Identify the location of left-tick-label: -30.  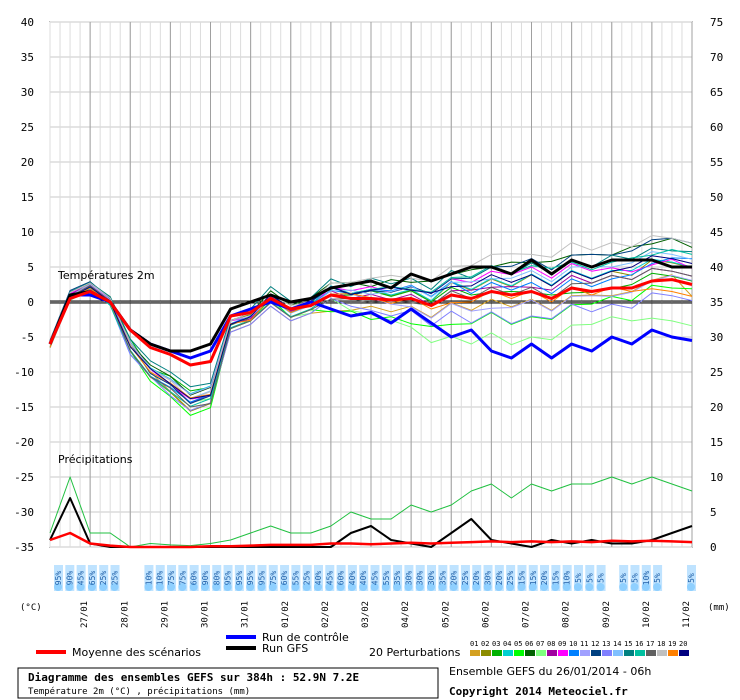
(24, 512).